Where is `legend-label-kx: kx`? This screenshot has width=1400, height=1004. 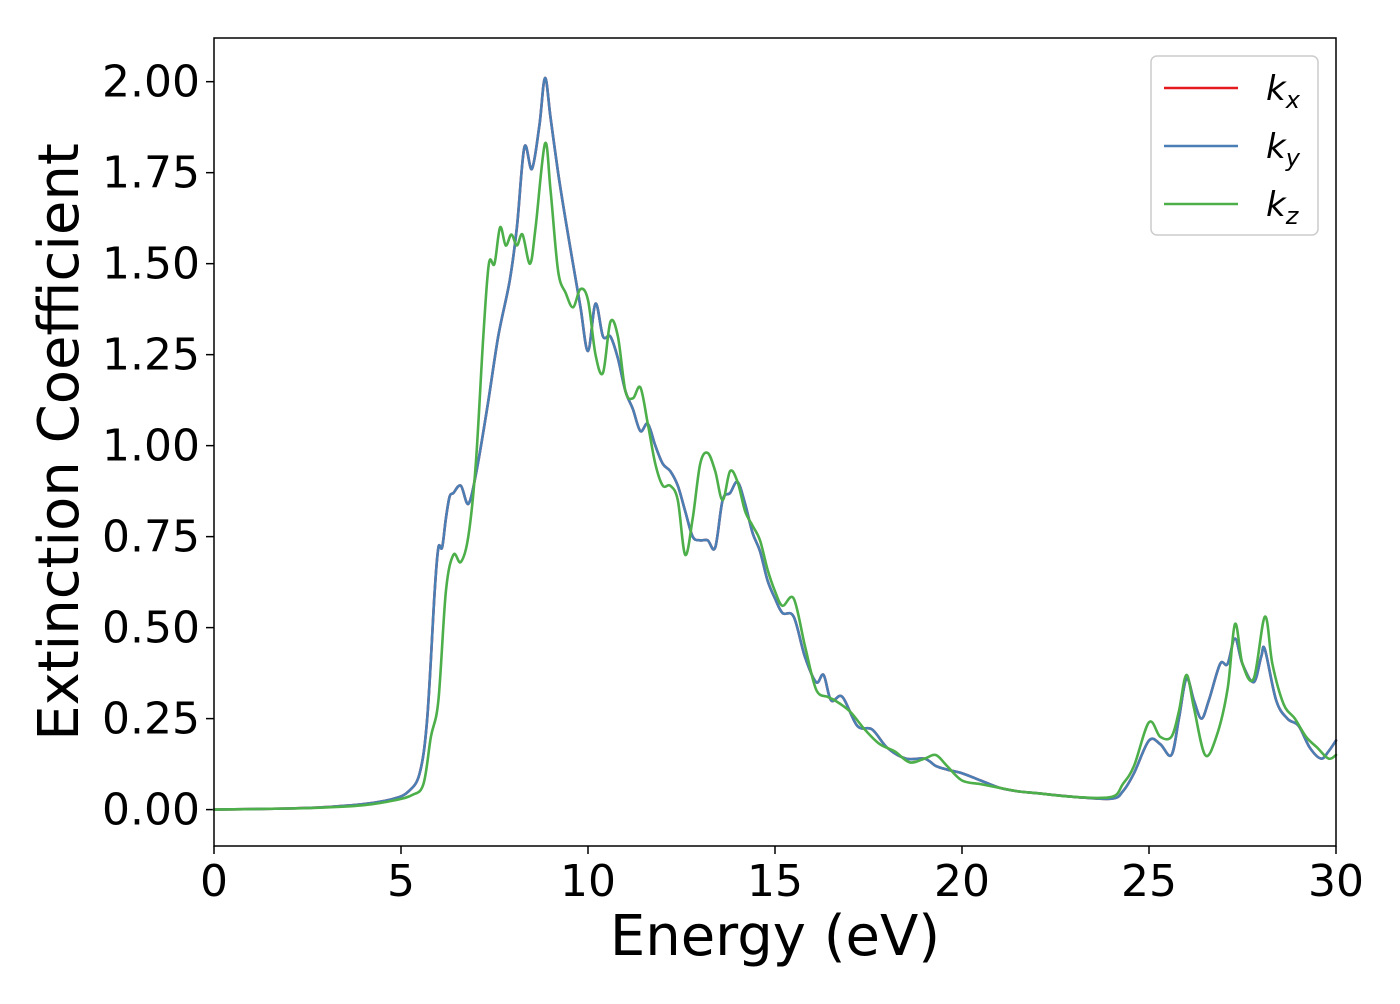 legend-label-kx: kx is located at coordinates (1283, 91).